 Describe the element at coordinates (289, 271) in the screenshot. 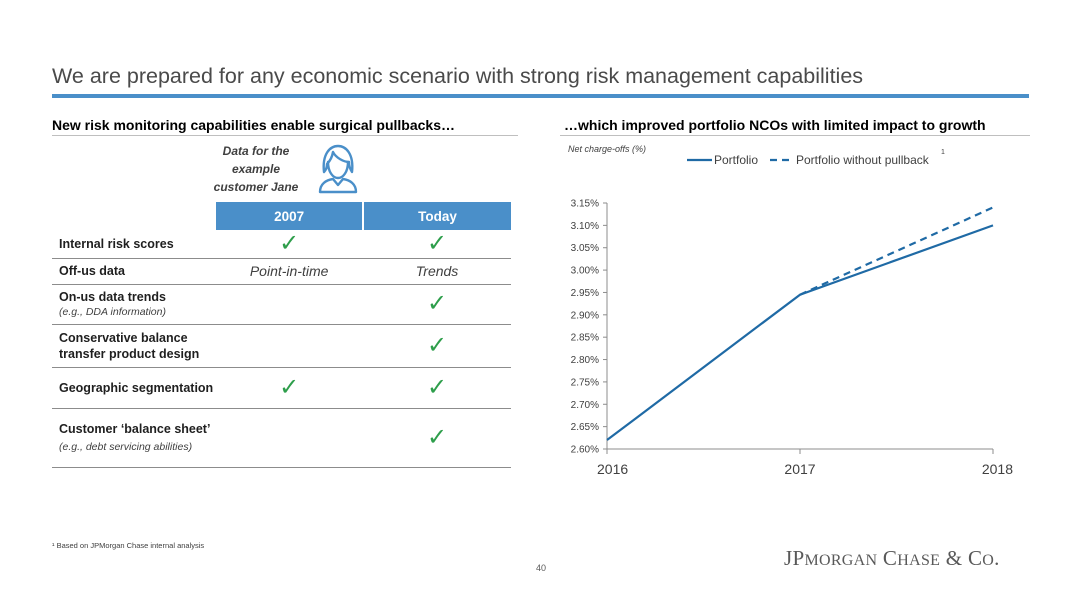

I see `cell-value: Point-in-time` at that location.